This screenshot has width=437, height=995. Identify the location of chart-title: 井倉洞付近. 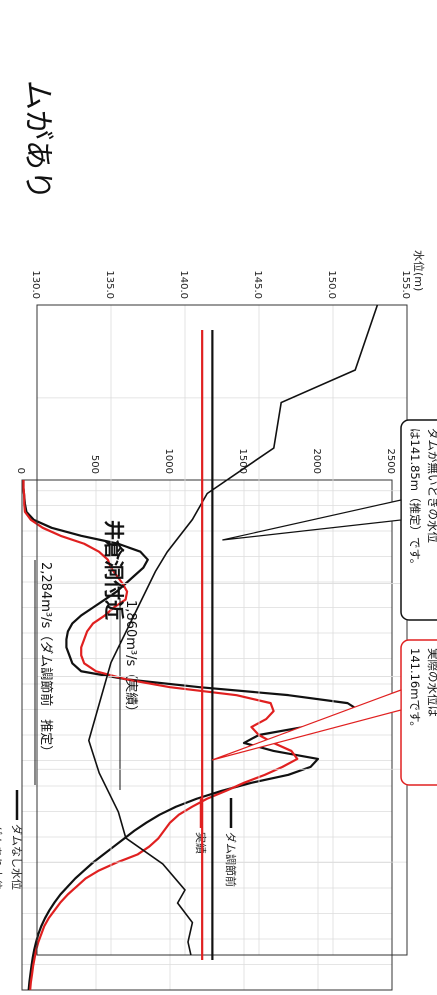
(114, 570).